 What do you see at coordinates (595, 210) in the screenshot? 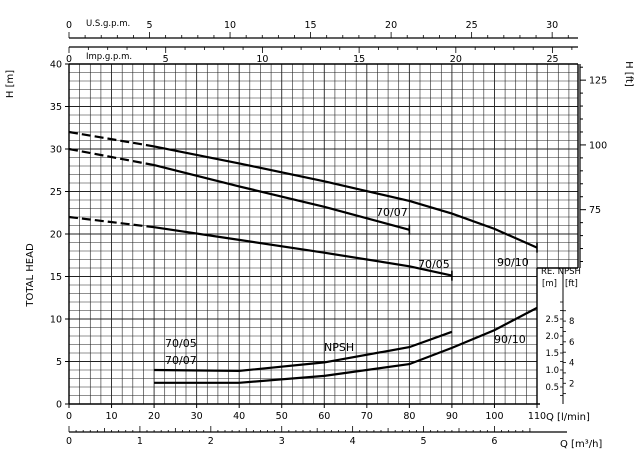
I see `y-right-tick-label: 75` at bounding box center [595, 210].